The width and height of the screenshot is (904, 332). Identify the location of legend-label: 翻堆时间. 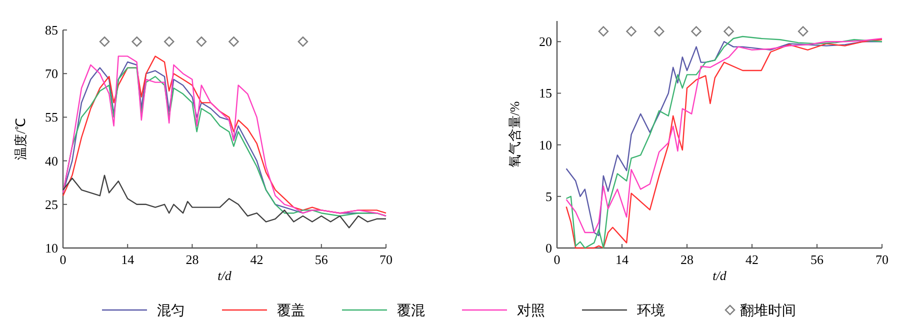
(768, 311).